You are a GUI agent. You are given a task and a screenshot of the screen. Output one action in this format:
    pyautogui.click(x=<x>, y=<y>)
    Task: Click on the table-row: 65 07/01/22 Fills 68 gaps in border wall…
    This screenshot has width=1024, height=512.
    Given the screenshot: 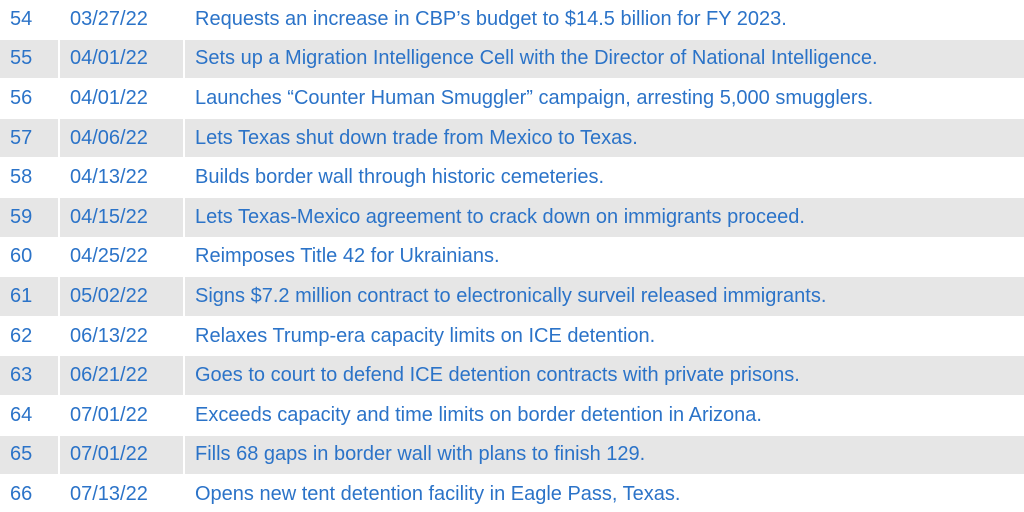 What is the action you would take?
    pyautogui.click(x=512, y=455)
    